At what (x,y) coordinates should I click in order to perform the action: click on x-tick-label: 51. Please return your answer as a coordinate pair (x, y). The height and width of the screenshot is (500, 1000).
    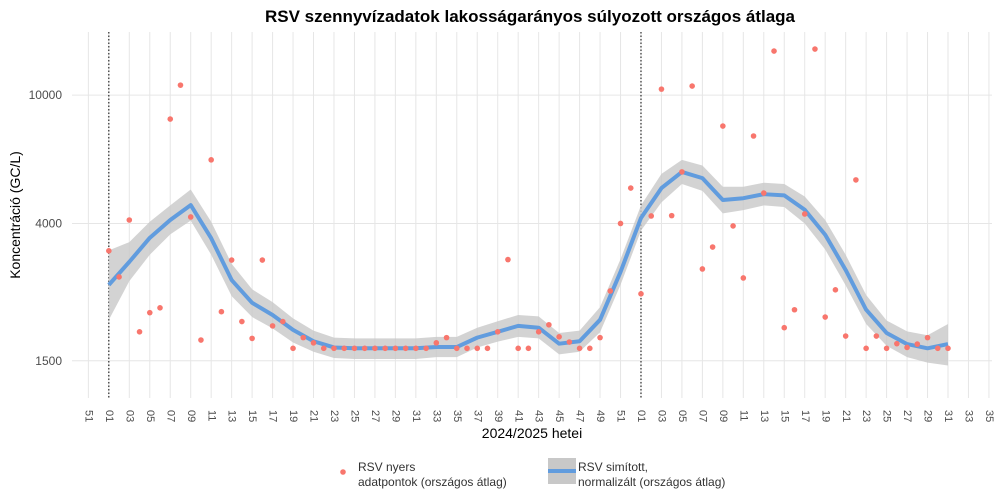
    Looking at the image, I should click on (88, 416).